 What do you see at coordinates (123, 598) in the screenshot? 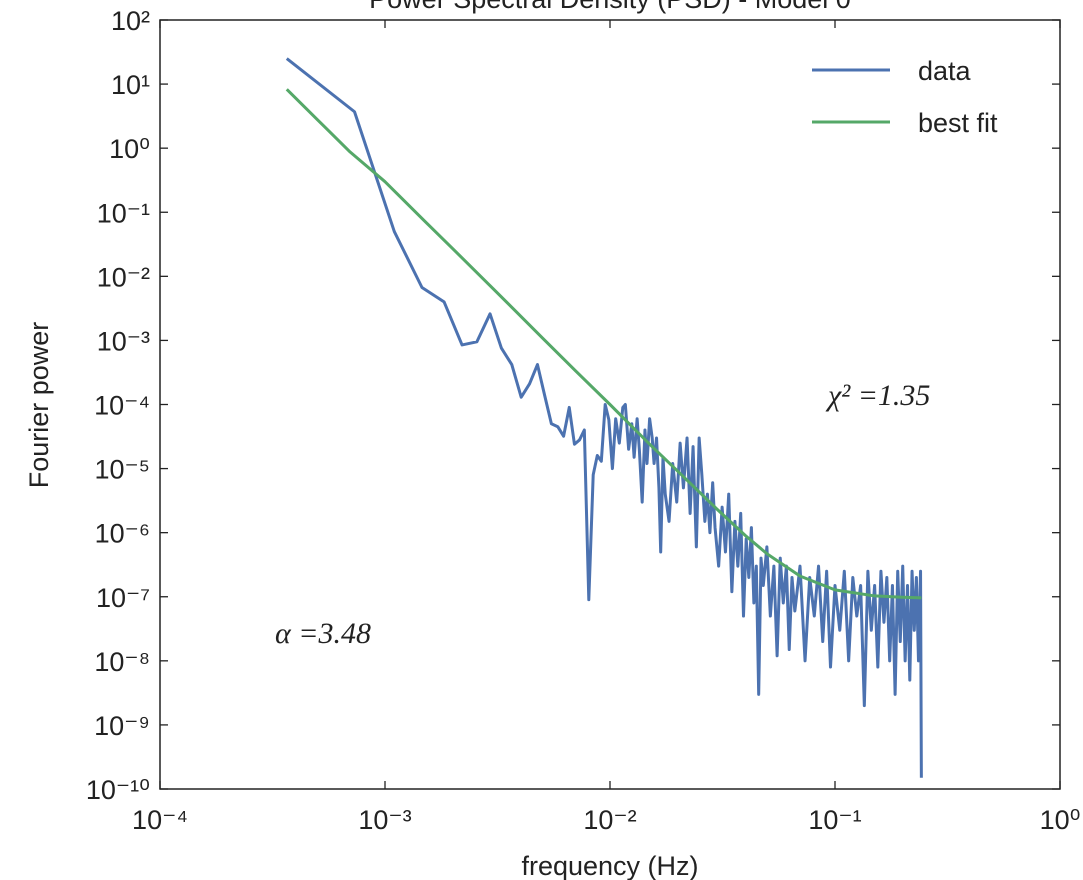
I see `y-tick-label: 10⁻⁷` at bounding box center [123, 598].